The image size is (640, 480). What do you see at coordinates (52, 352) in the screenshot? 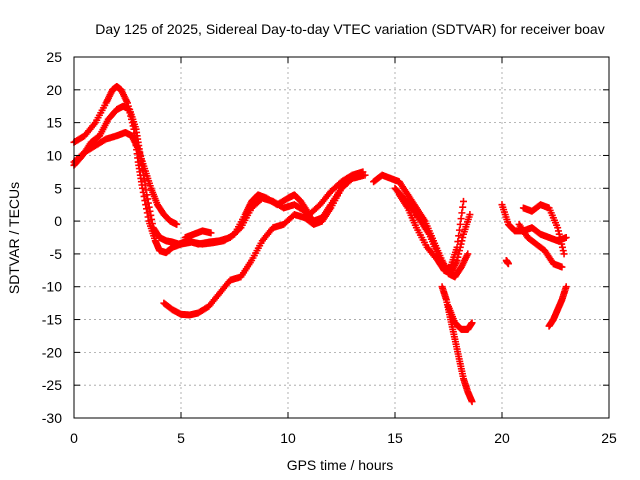
I see `y-tick-label: -20` at bounding box center [52, 352].